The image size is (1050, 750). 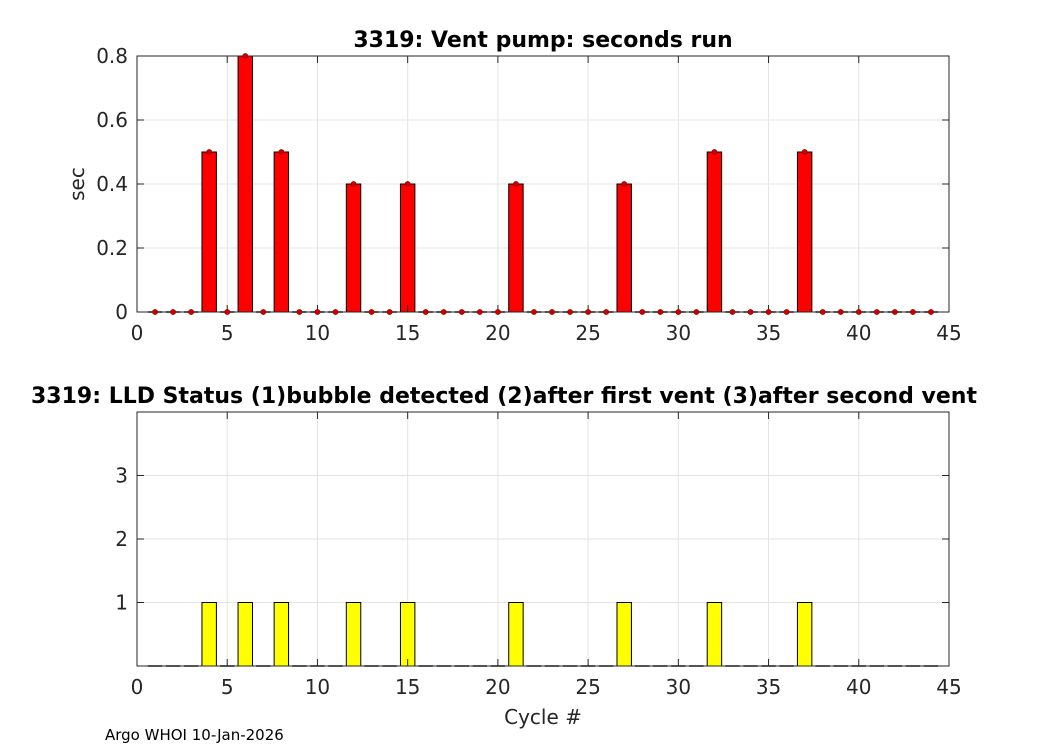 I want to click on lld-x-tick-label: 35, so click(x=768, y=687).